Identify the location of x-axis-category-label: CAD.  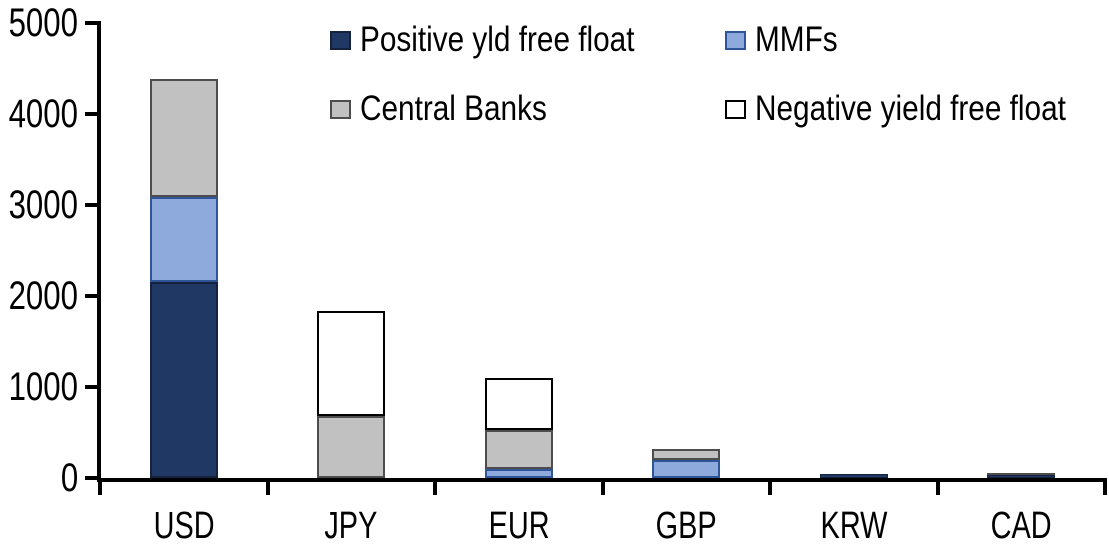
(1021, 526).